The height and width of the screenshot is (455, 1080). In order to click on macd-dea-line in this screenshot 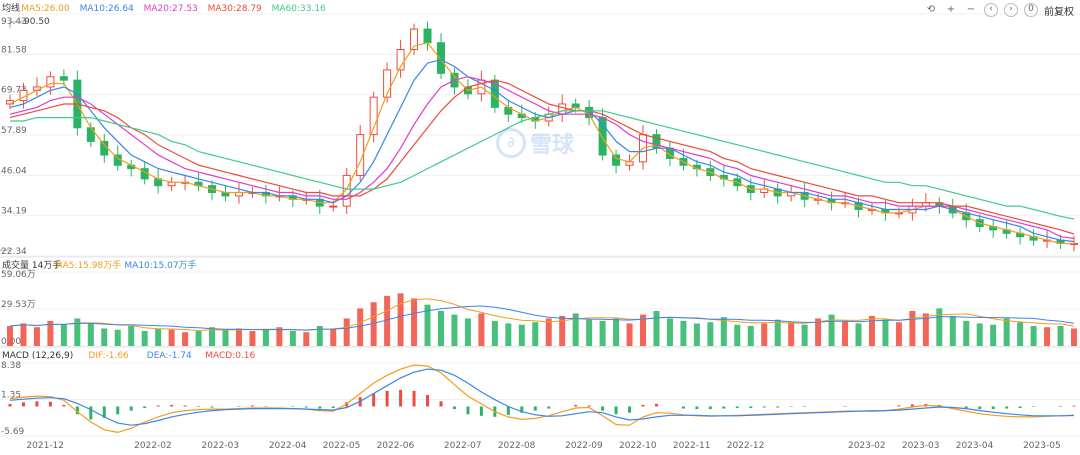, I will do `click(542, 397)`.